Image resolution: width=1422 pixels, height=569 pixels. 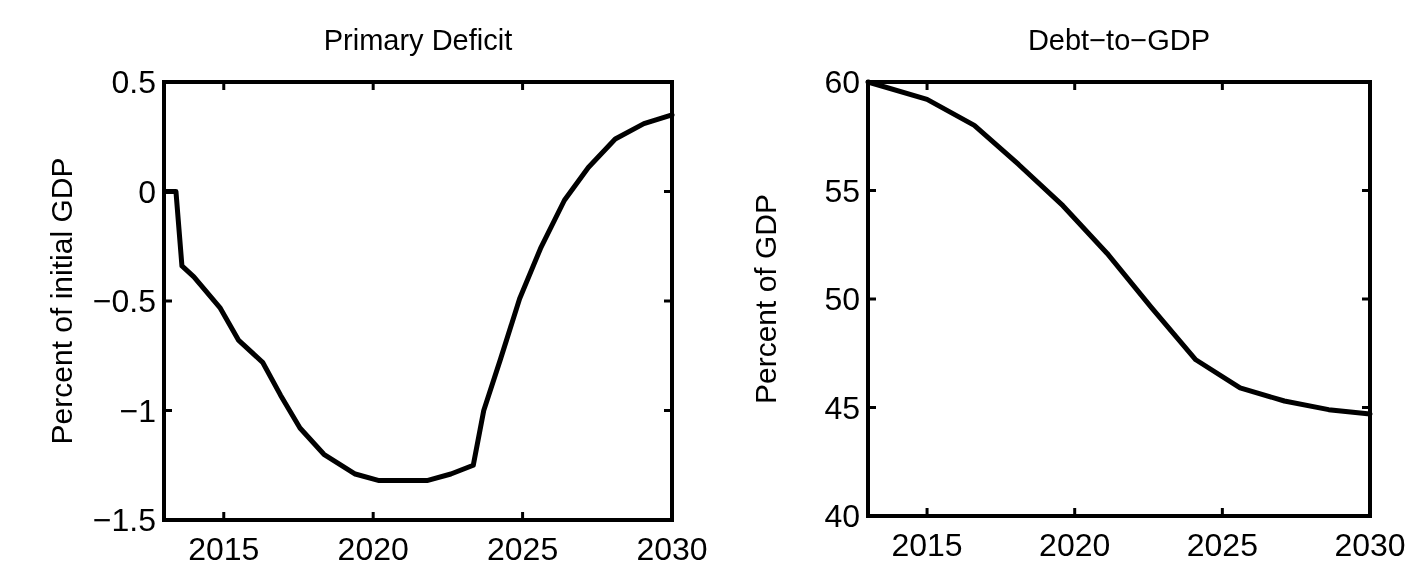 What do you see at coordinates (133, 82) in the screenshot?
I see `y-tick-label: 0.5` at bounding box center [133, 82].